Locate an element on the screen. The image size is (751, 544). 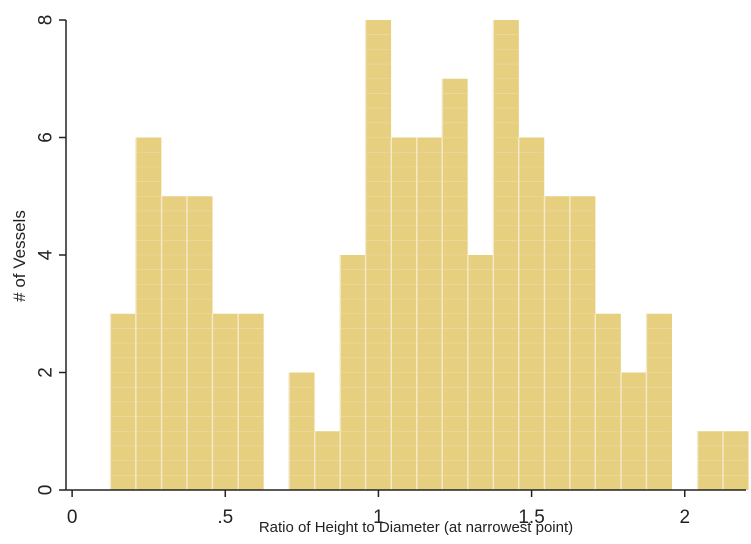
y-tick-label: 0 is located at coordinates (46, 490).